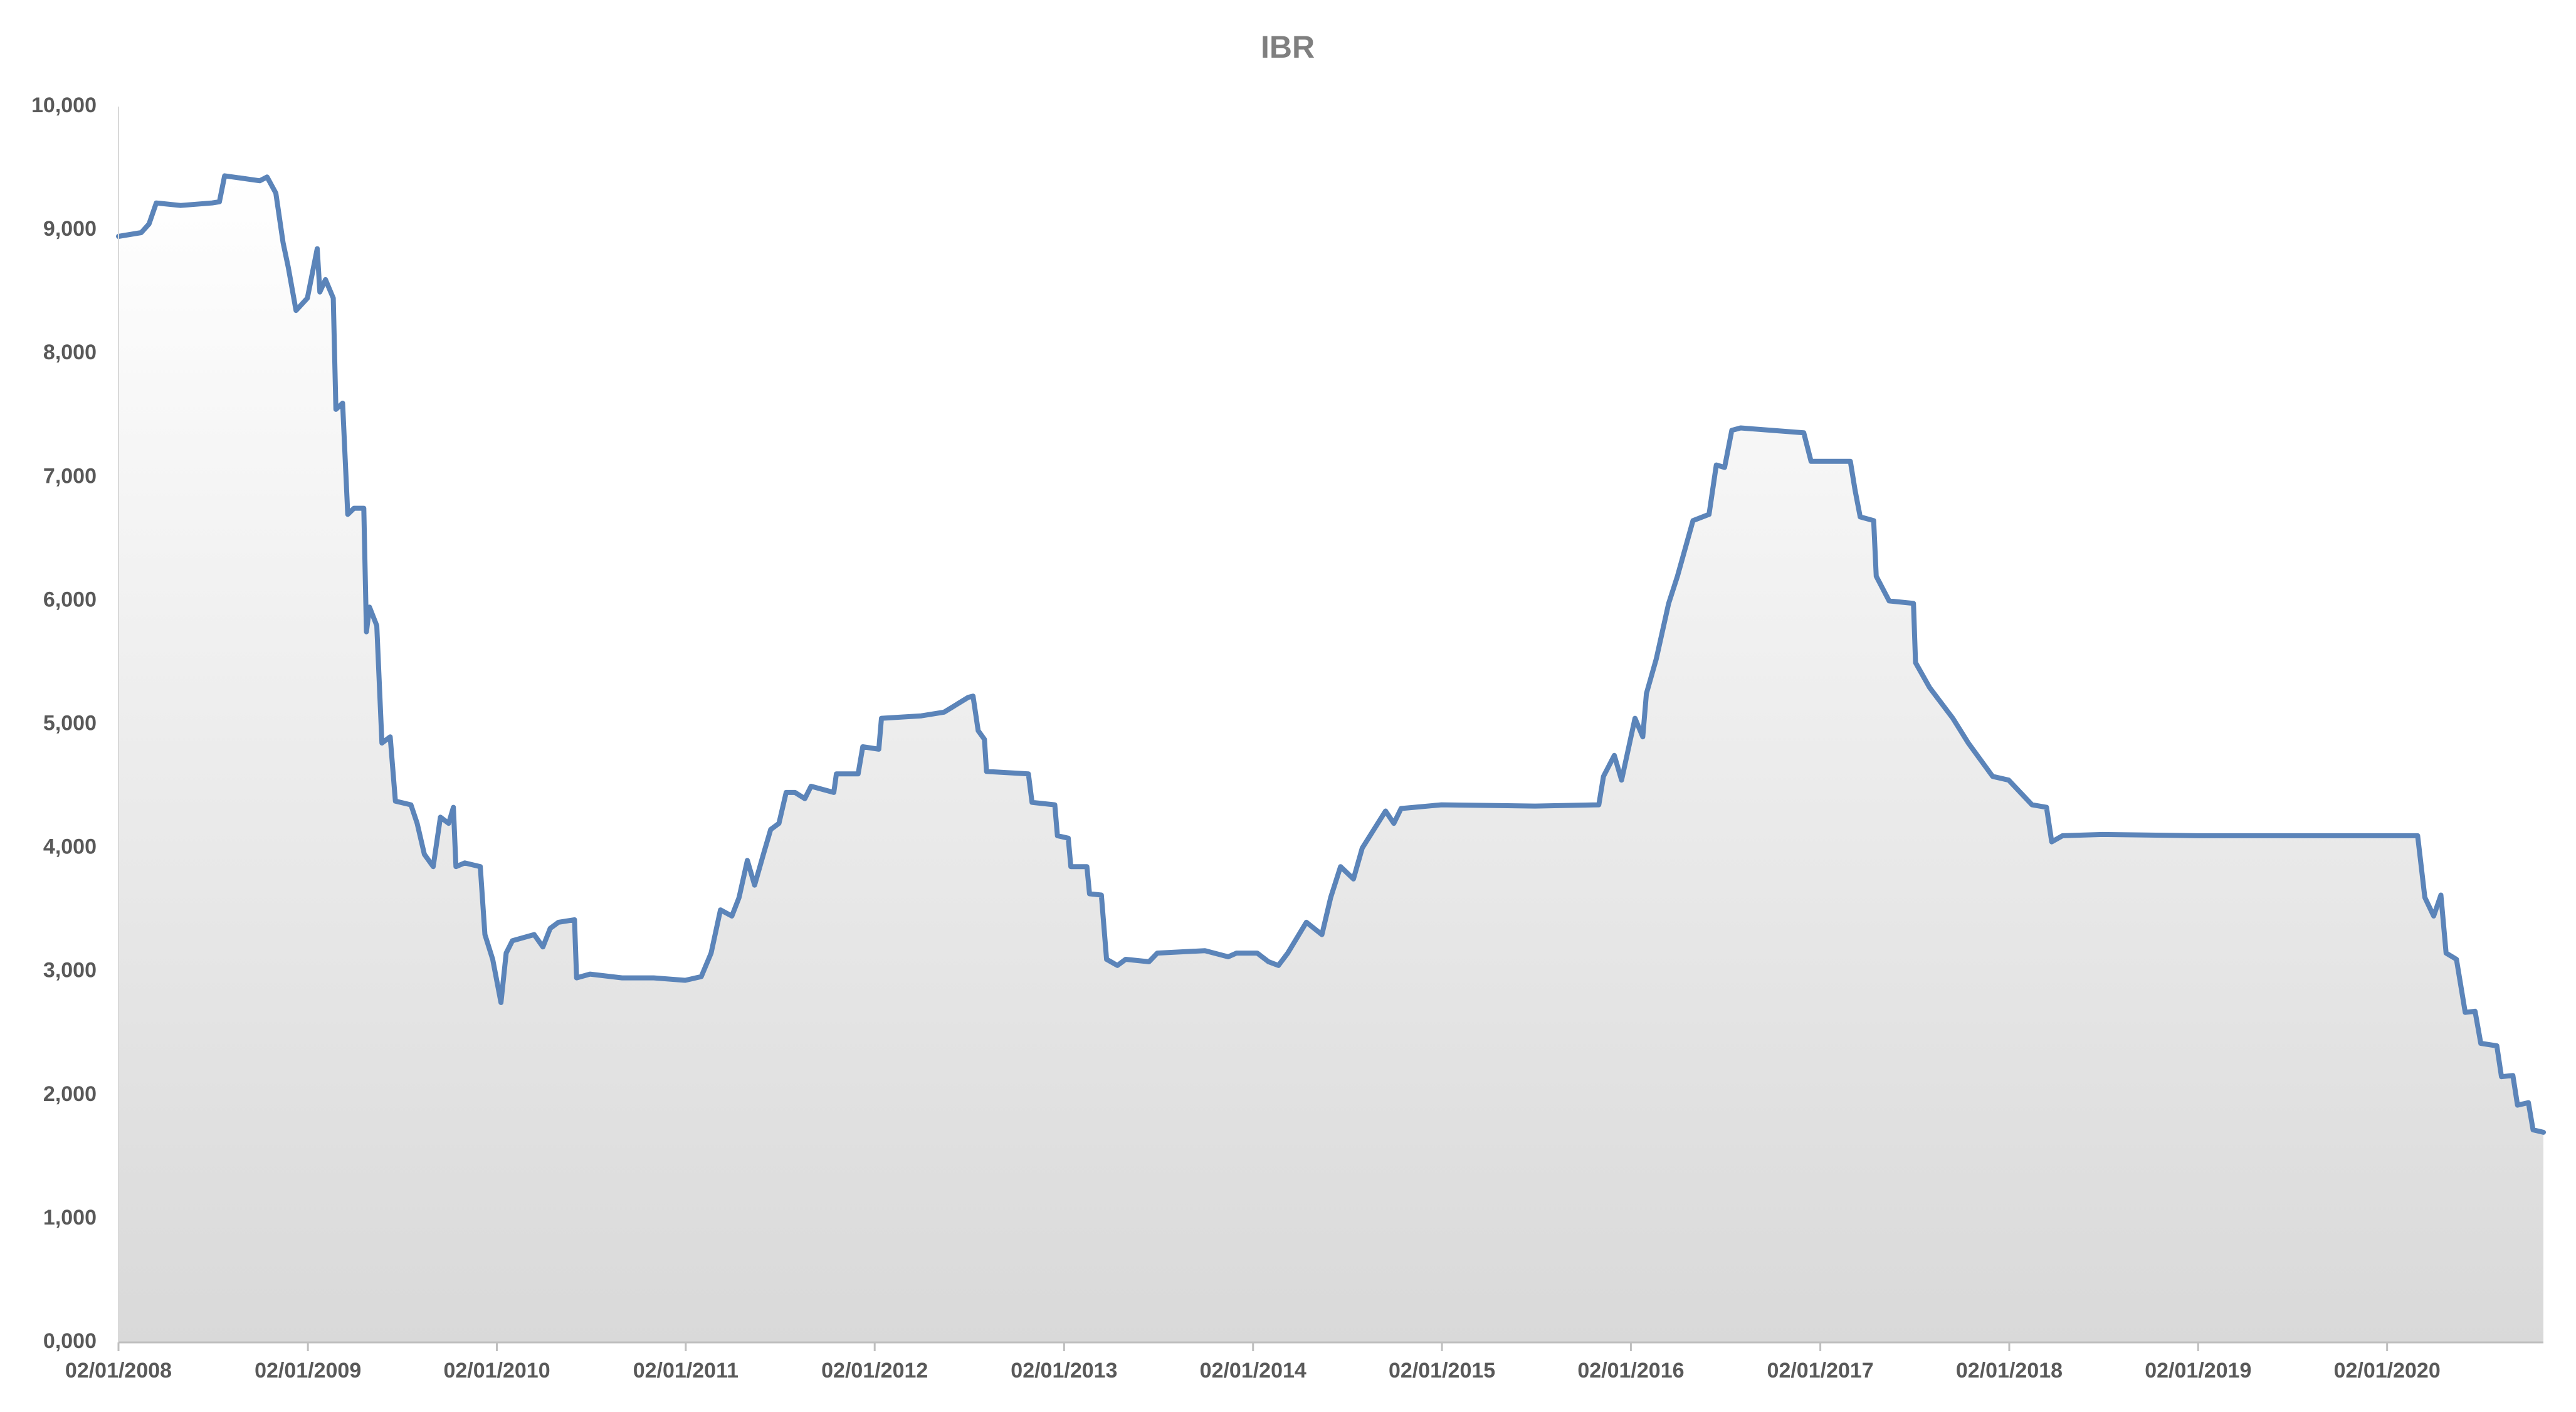 The height and width of the screenshot is (1412, 2576). I want to click on x-tick-label: 02/01/2020, so click(2387, 1371).